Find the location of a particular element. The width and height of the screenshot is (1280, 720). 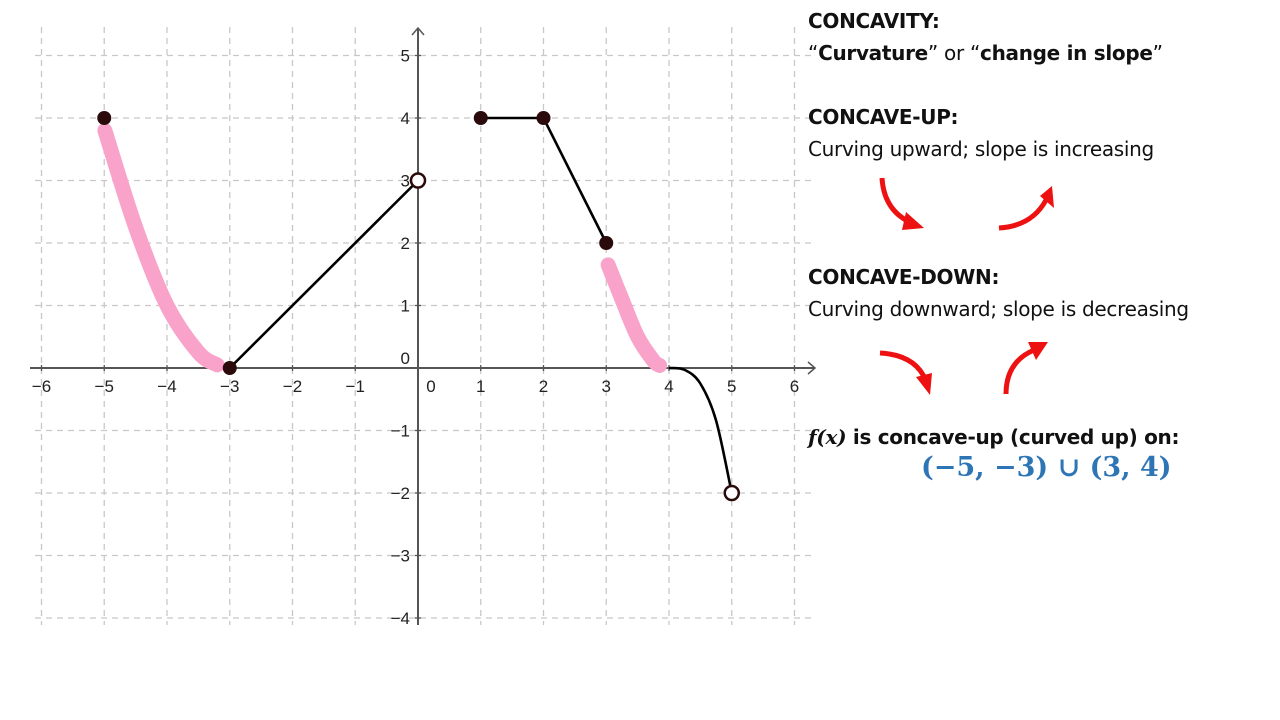

term-change-in-slope: change in slope is located at coordinates (1066, 53).